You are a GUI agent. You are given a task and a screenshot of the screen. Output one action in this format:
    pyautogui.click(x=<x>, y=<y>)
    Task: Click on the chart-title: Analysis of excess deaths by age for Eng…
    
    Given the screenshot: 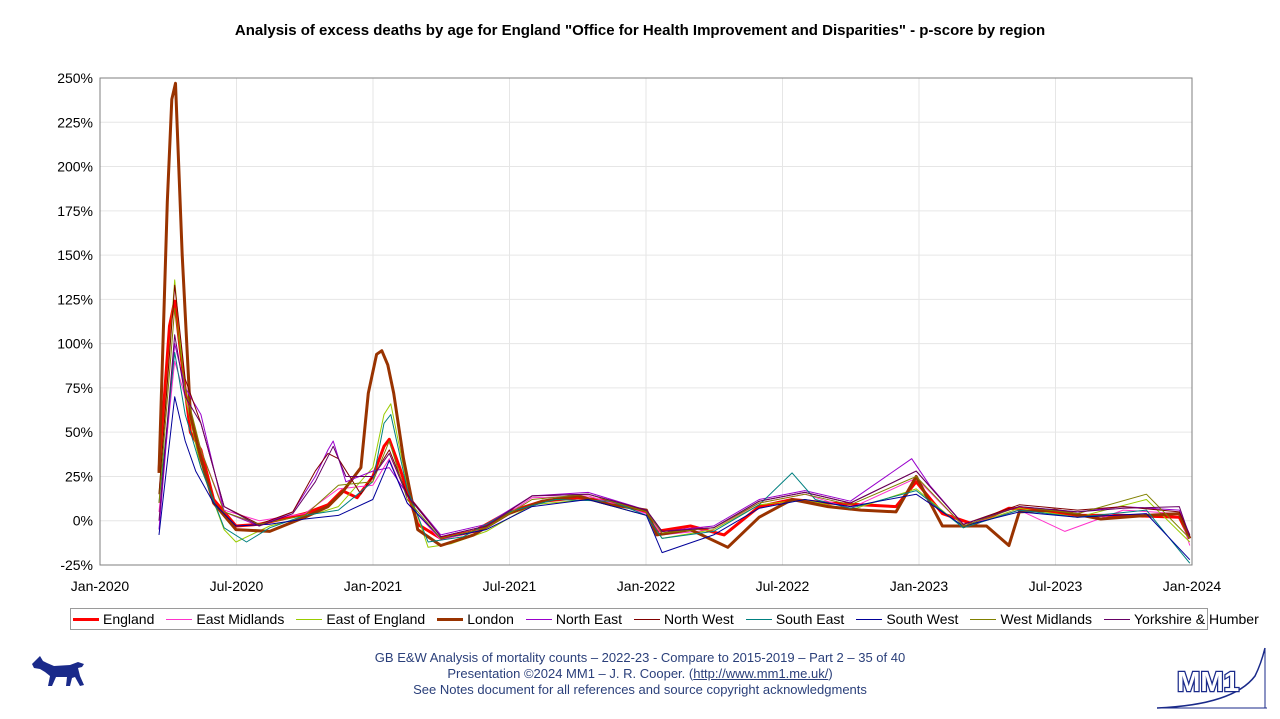 What is the action you would take?
    pyautogui.click(x=640, y=30)
    